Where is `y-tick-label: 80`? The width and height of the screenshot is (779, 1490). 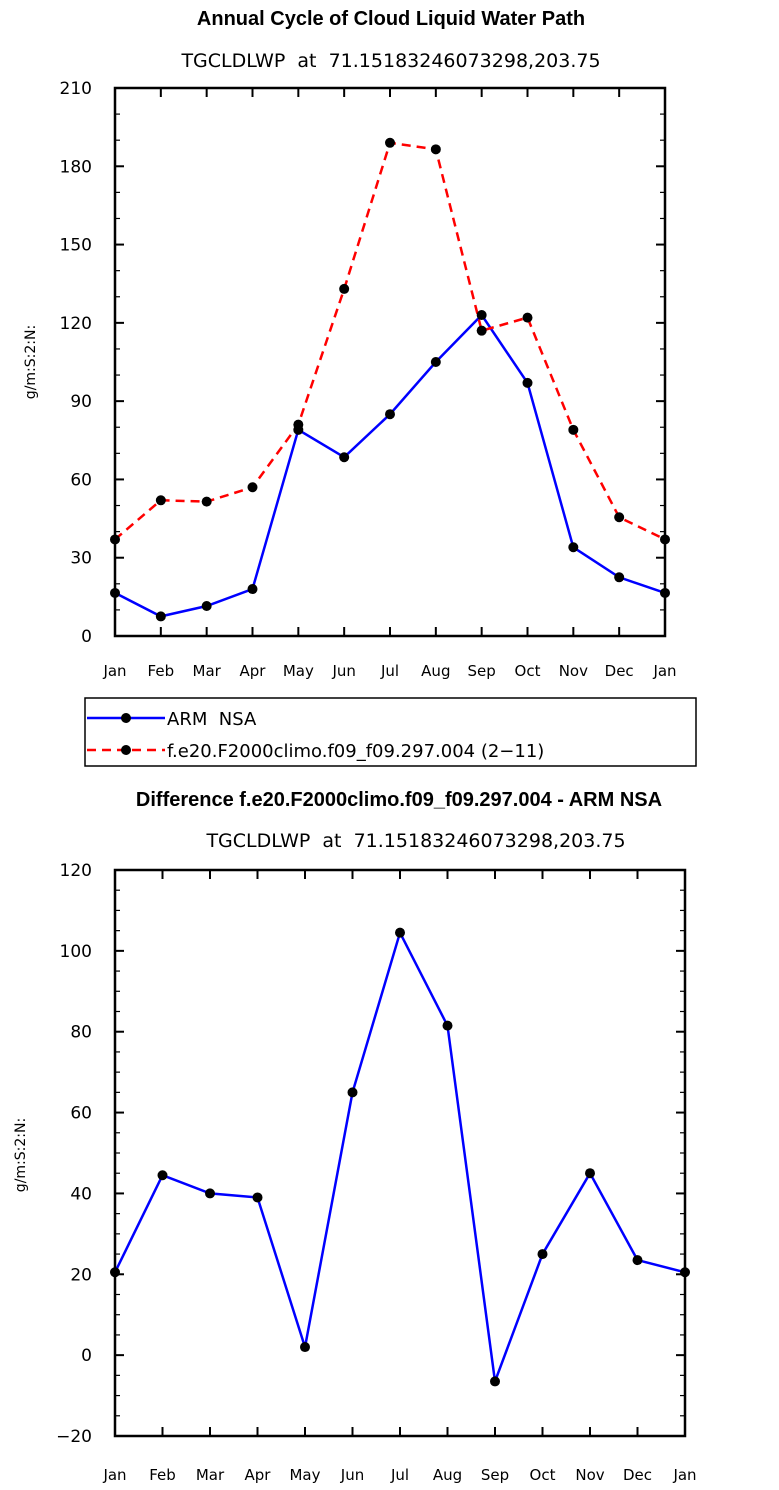
y-tick-label: 80 is located at coordinates (81, 1033).